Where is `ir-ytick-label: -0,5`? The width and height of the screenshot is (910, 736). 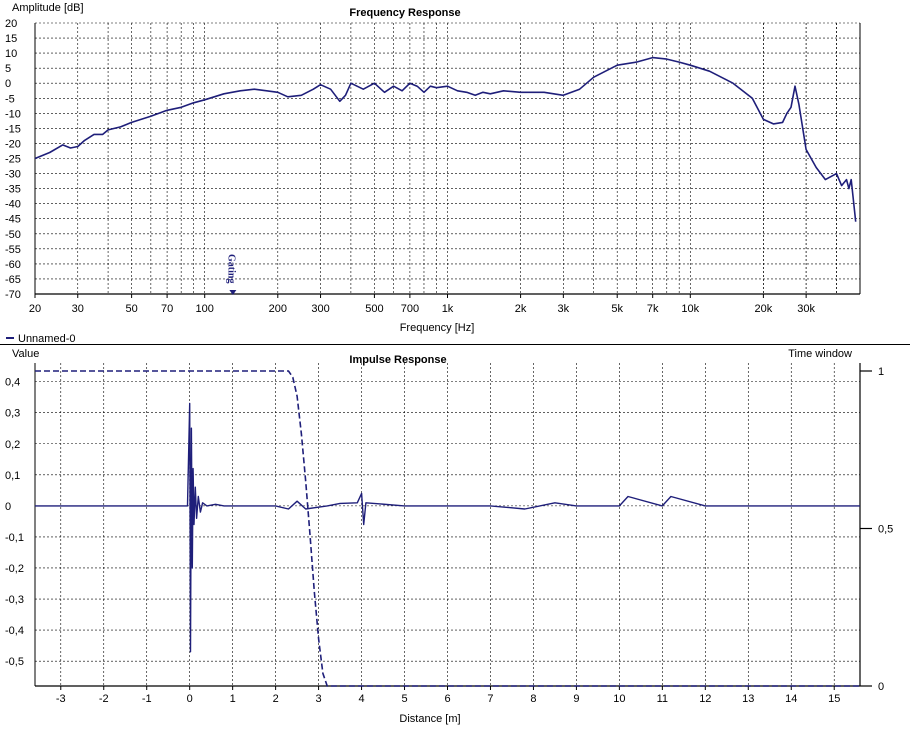
ir-ytick-label: -0,5 is located at coordinates (14, 662).